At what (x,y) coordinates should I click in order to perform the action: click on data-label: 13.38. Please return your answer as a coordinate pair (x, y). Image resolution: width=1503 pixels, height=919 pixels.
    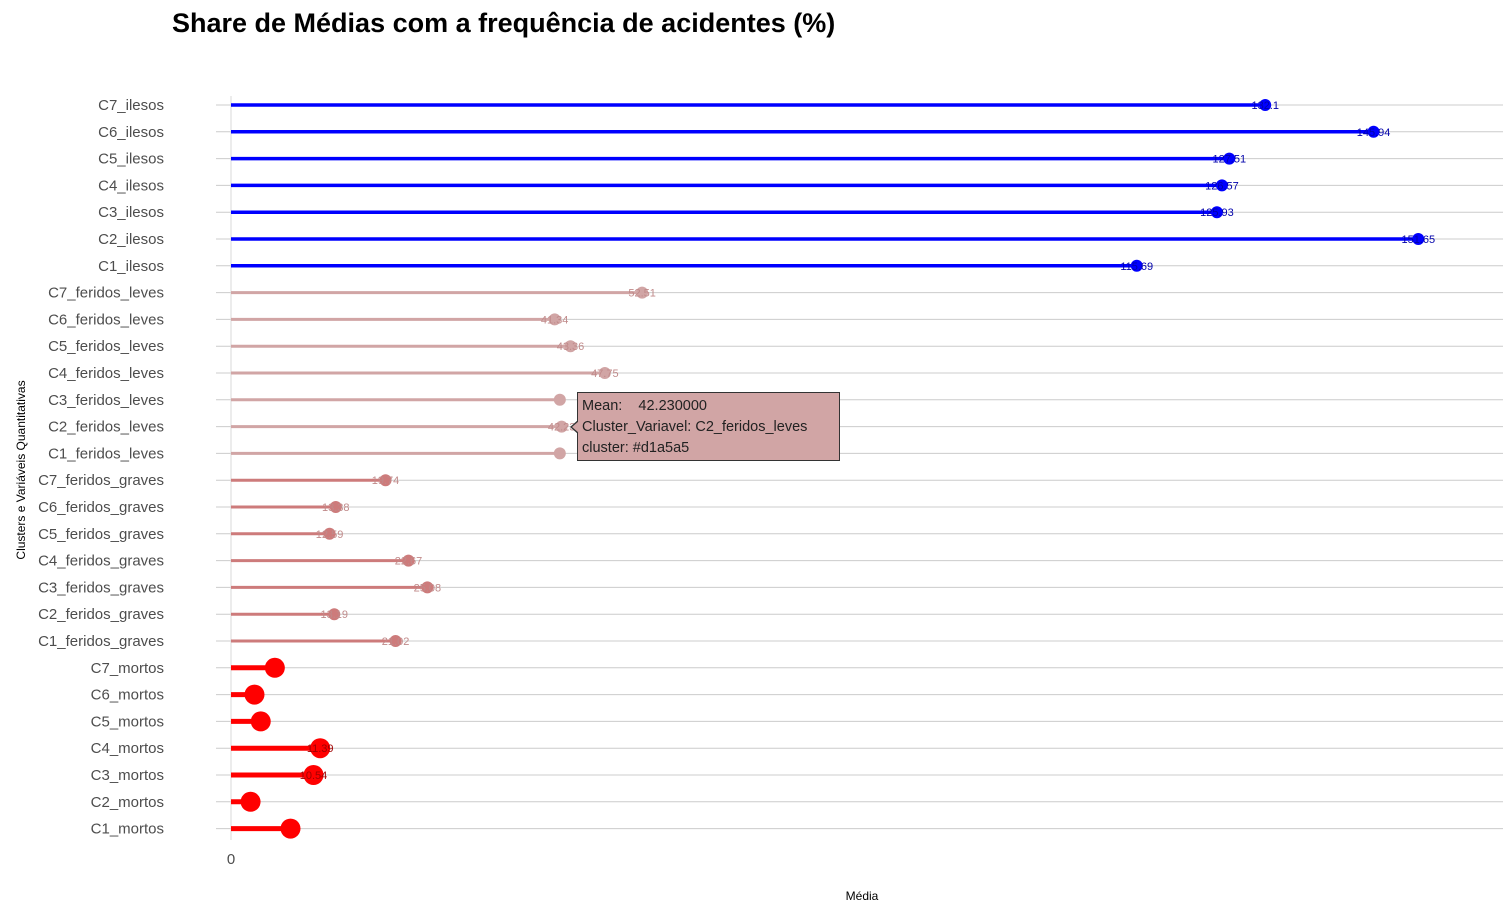
    Looking at the image, I should click on (336, 508).